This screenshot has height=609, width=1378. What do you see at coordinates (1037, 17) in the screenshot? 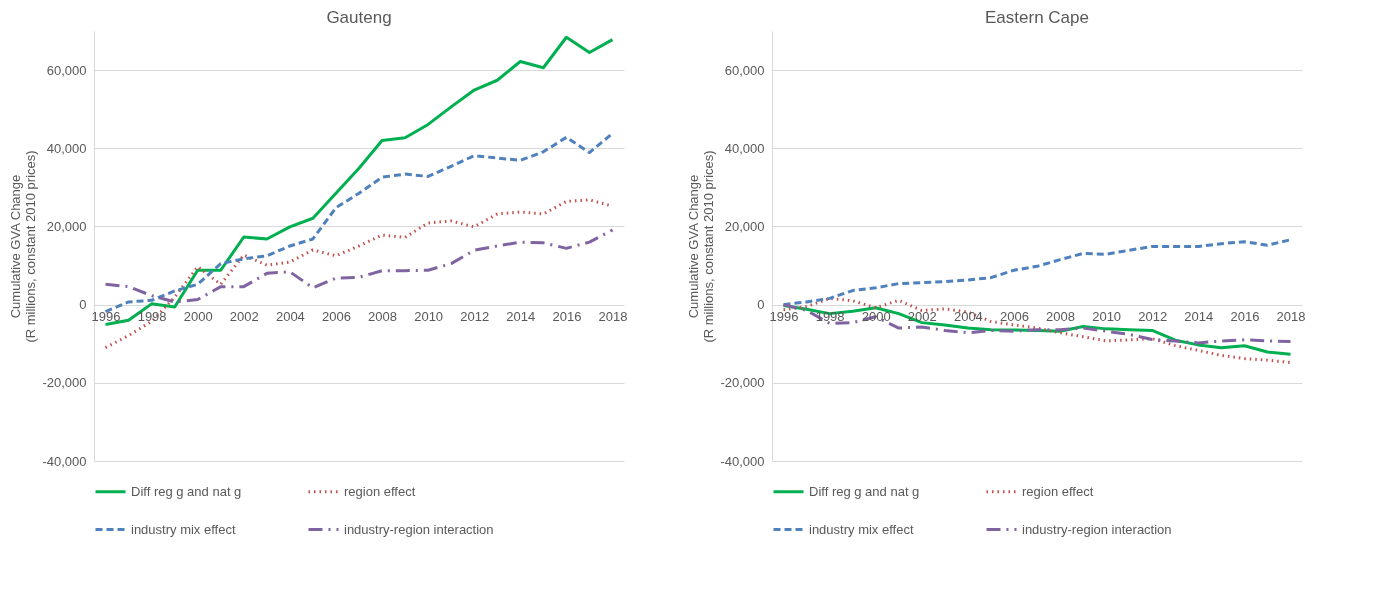
I see `chart-title: Eastern Cape` at bounding box center [1037, 17].